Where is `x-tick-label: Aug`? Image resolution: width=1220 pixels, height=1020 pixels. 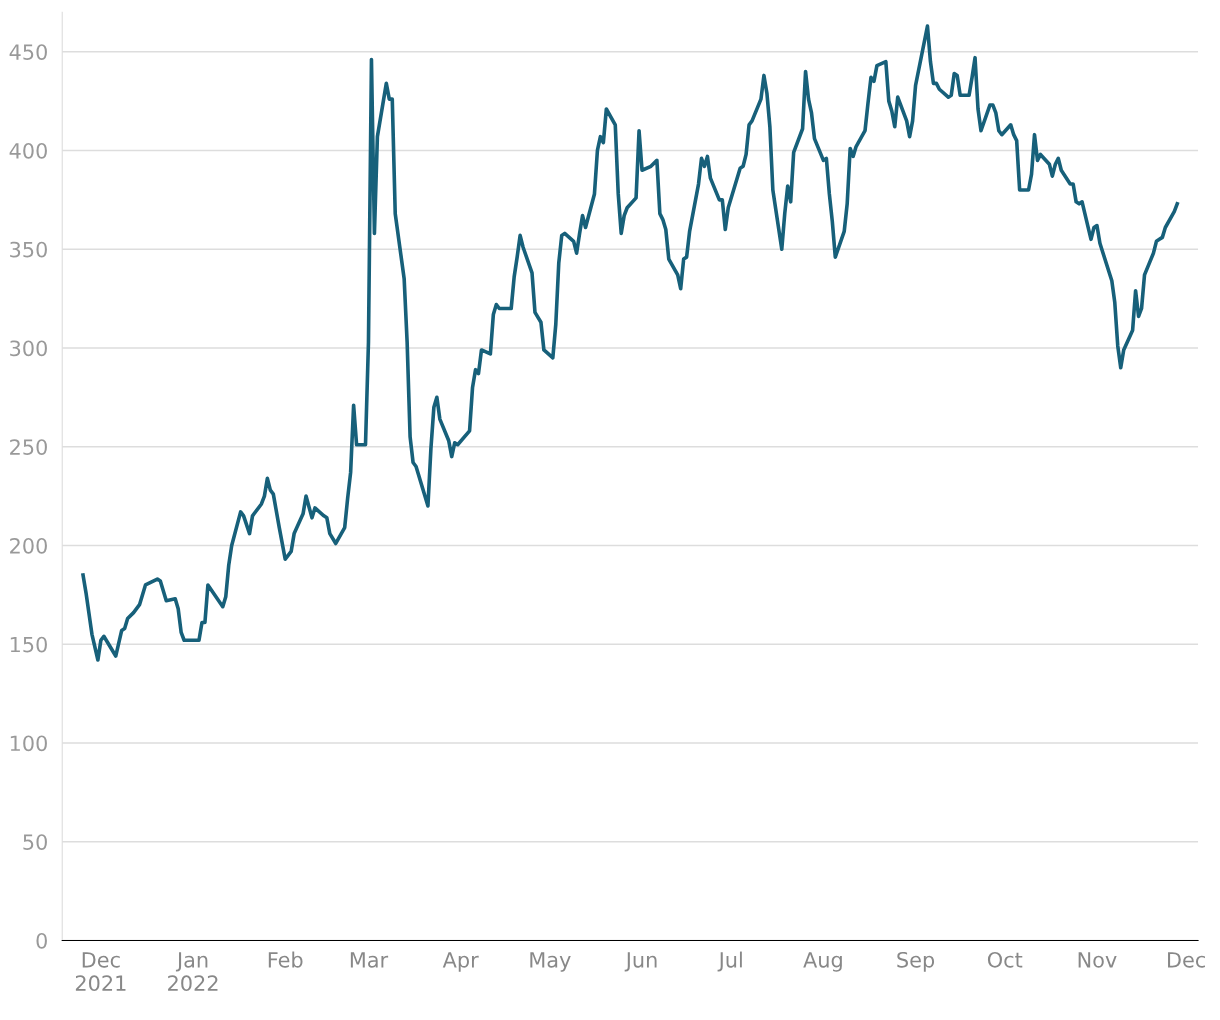
x-tick-label: Aug is located at coordinates (822, 962).